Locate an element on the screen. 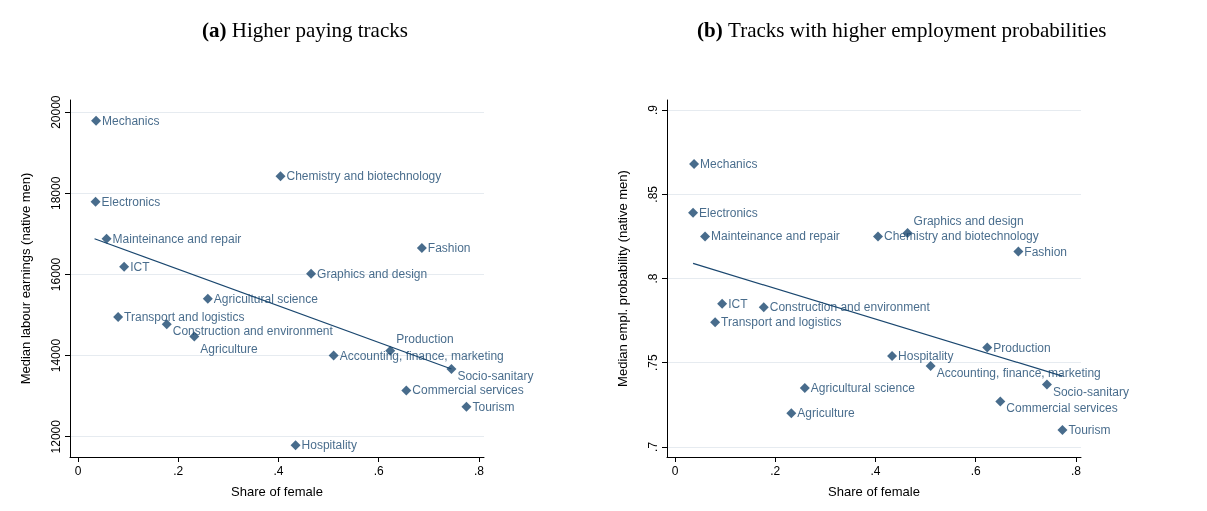 The width and height of the screenshot is (1207, 511). chart-title: (b) Tracks with higher employment probabilities is located at coordinates (902, 29).